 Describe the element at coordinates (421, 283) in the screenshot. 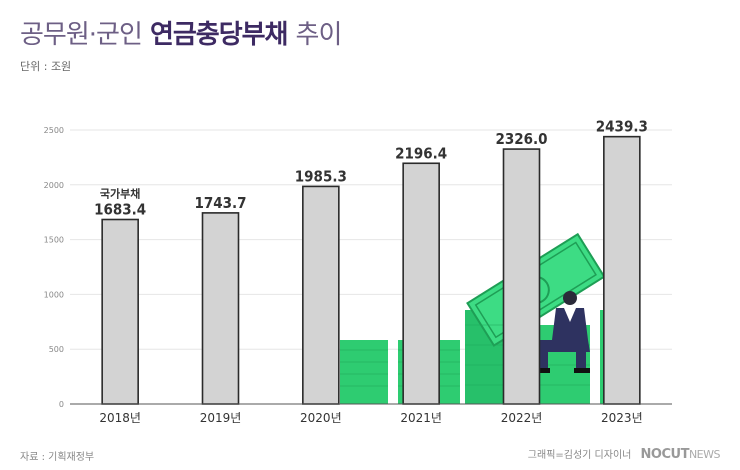

I see `bar-2021년` at that location.